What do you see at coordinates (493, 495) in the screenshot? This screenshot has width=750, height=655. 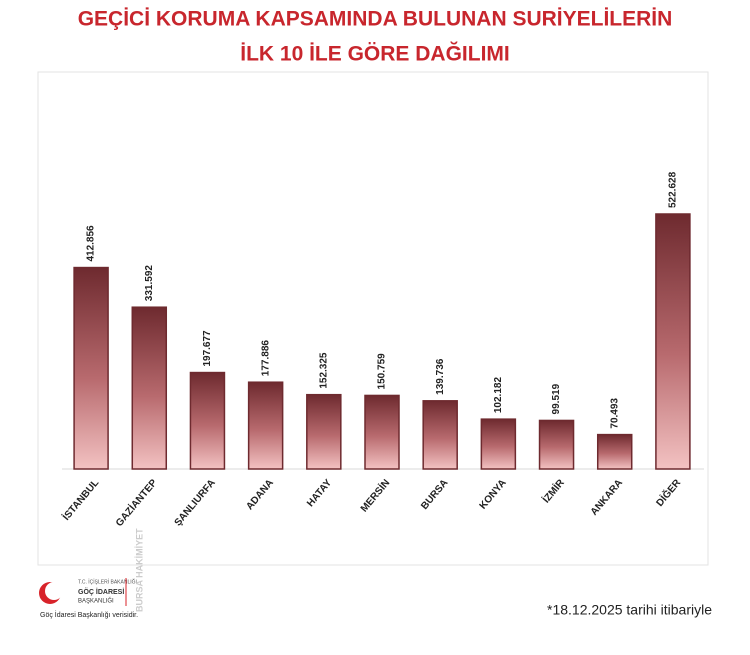 I see `x-tick-label: KONYA` at bounding box center [493, 495].